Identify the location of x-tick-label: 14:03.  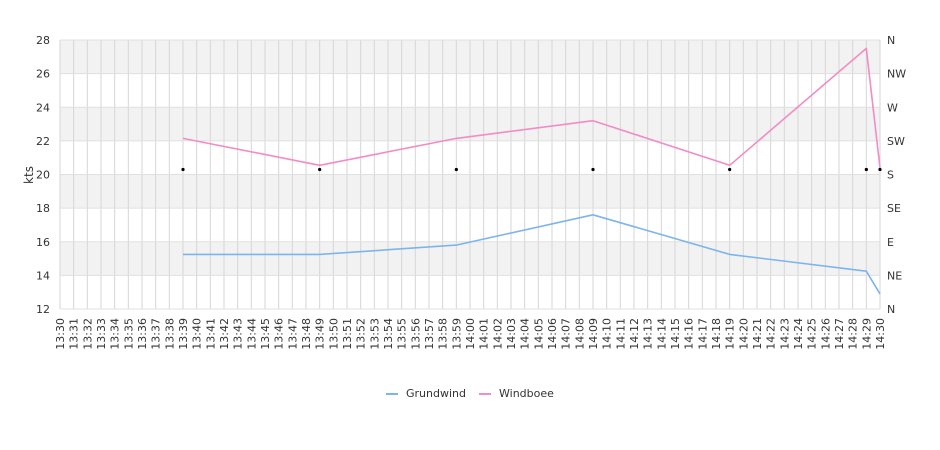
(511, 334).